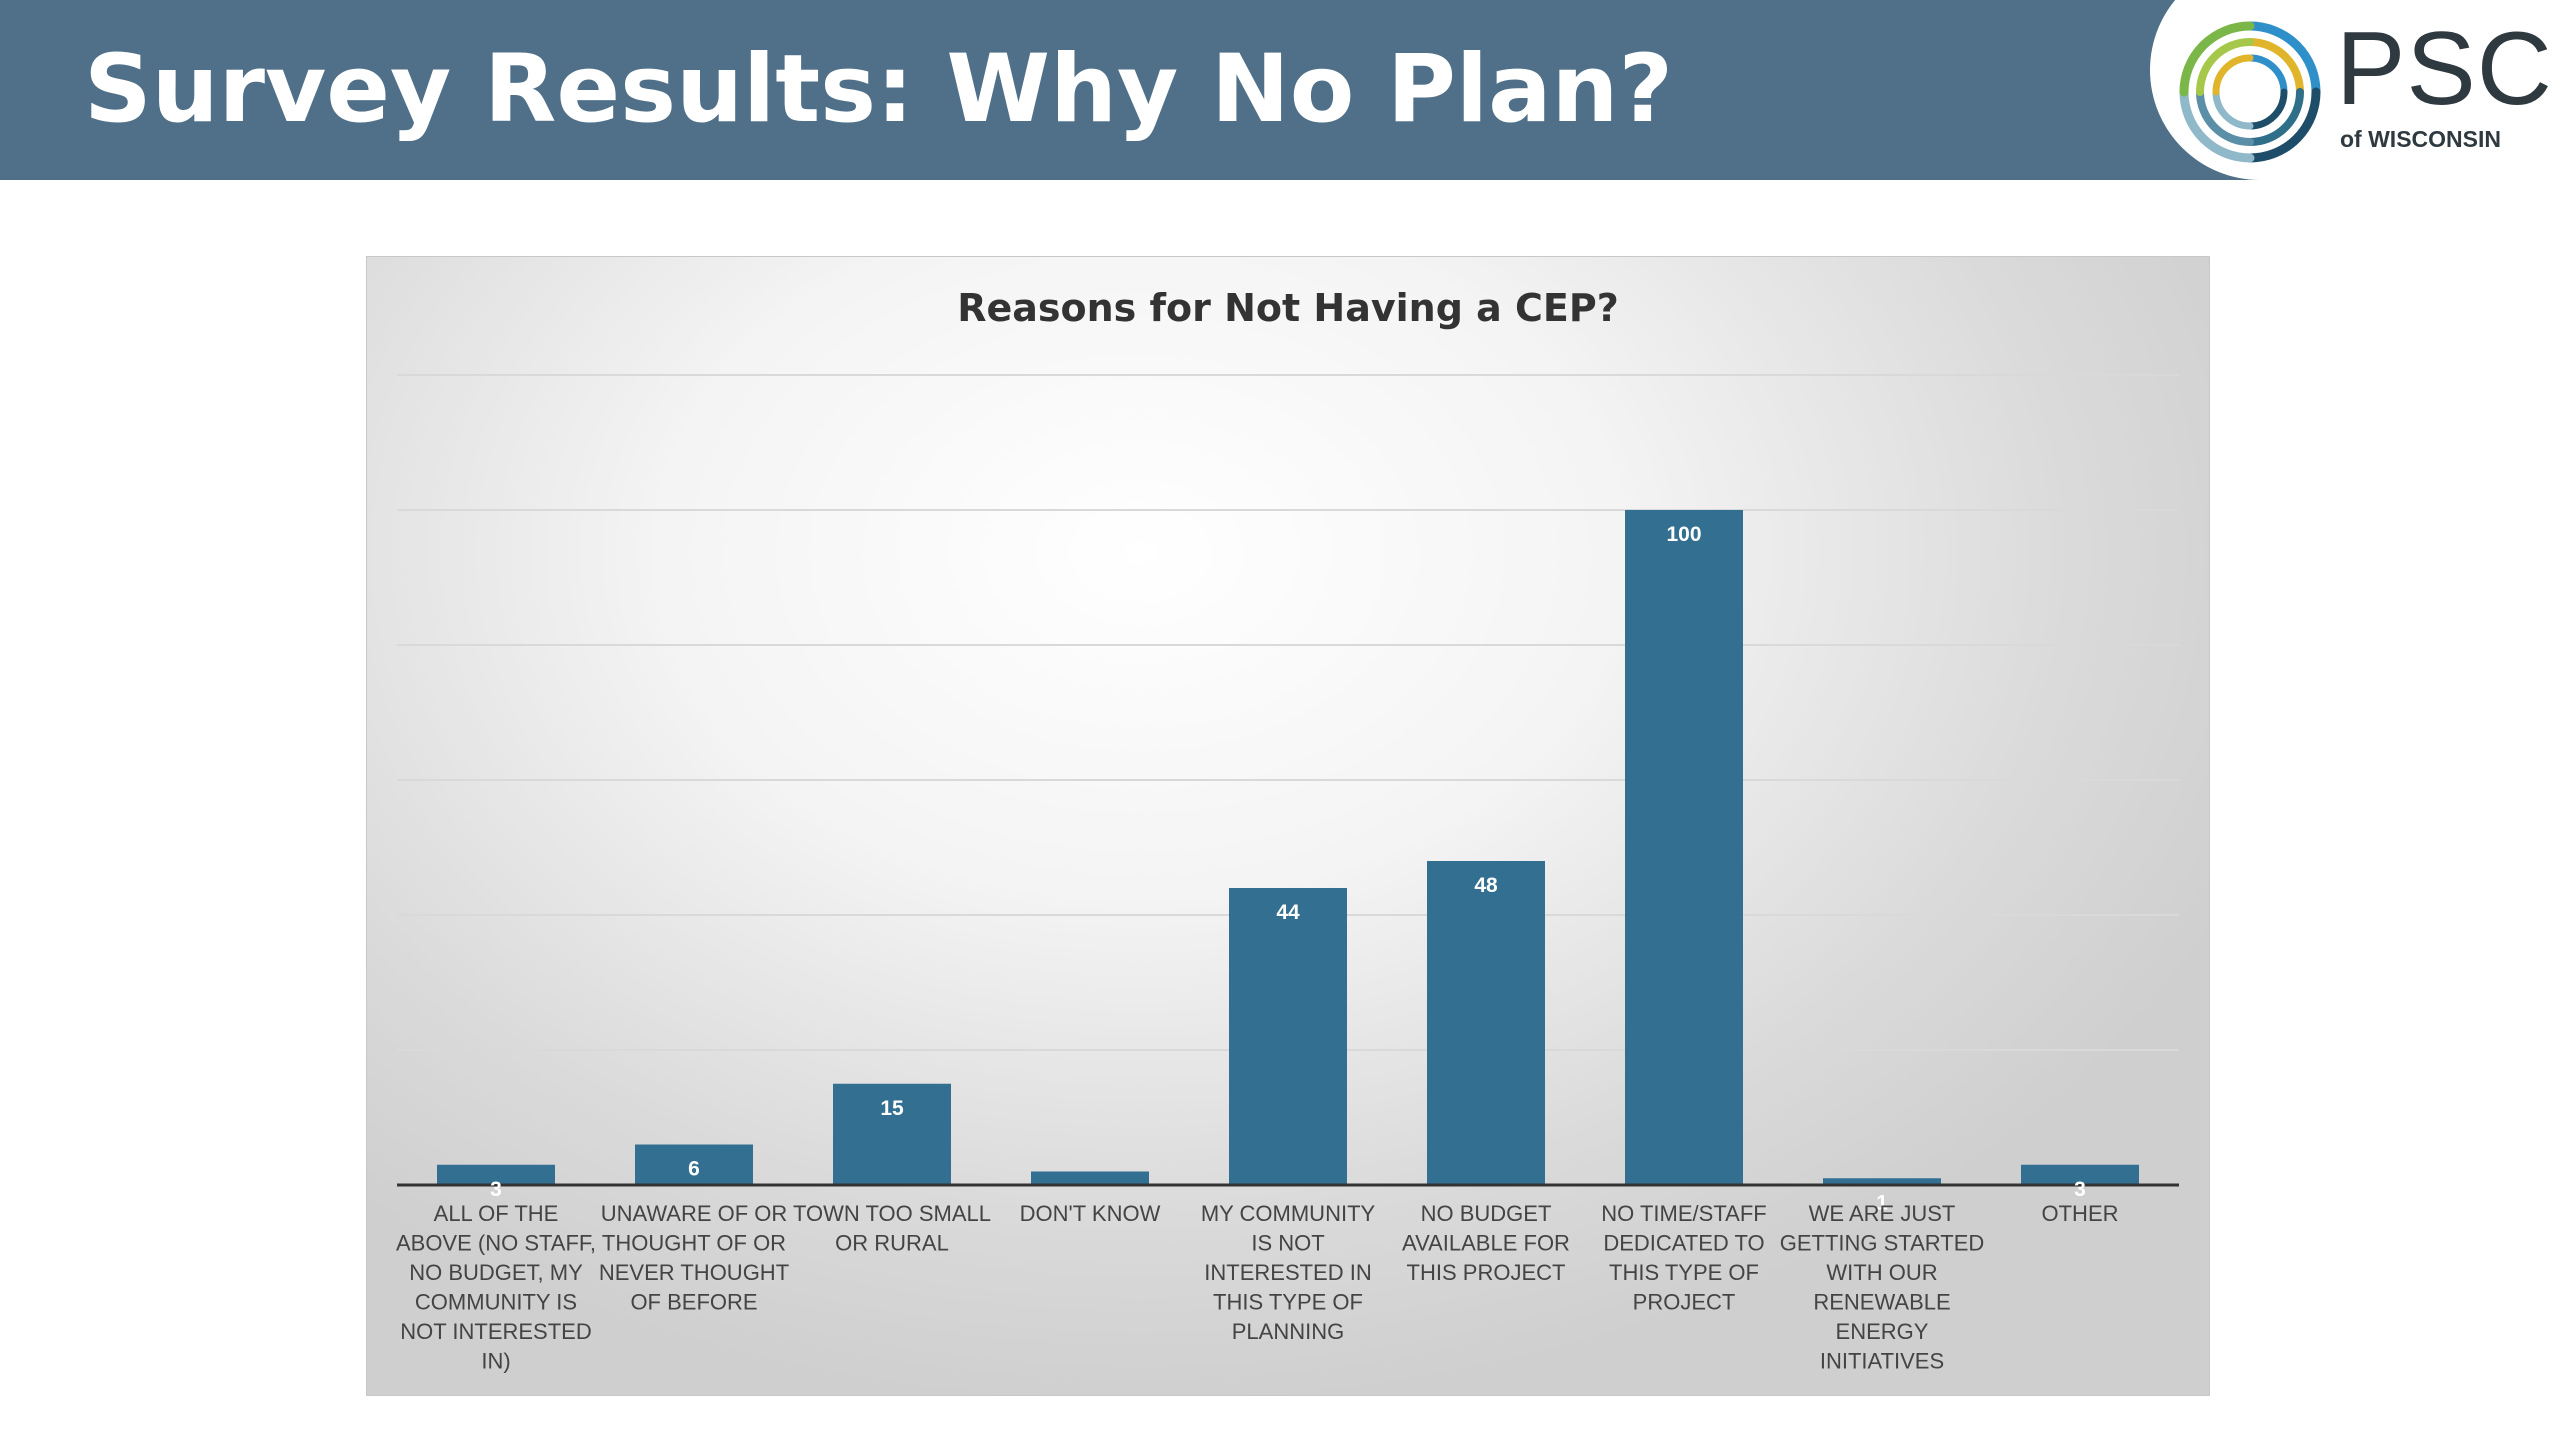  What do you see at coordinates (2080, 1213) in the screenshot?
I see `category-tick-label: OTHER` at bounding box center [2080, 1213].